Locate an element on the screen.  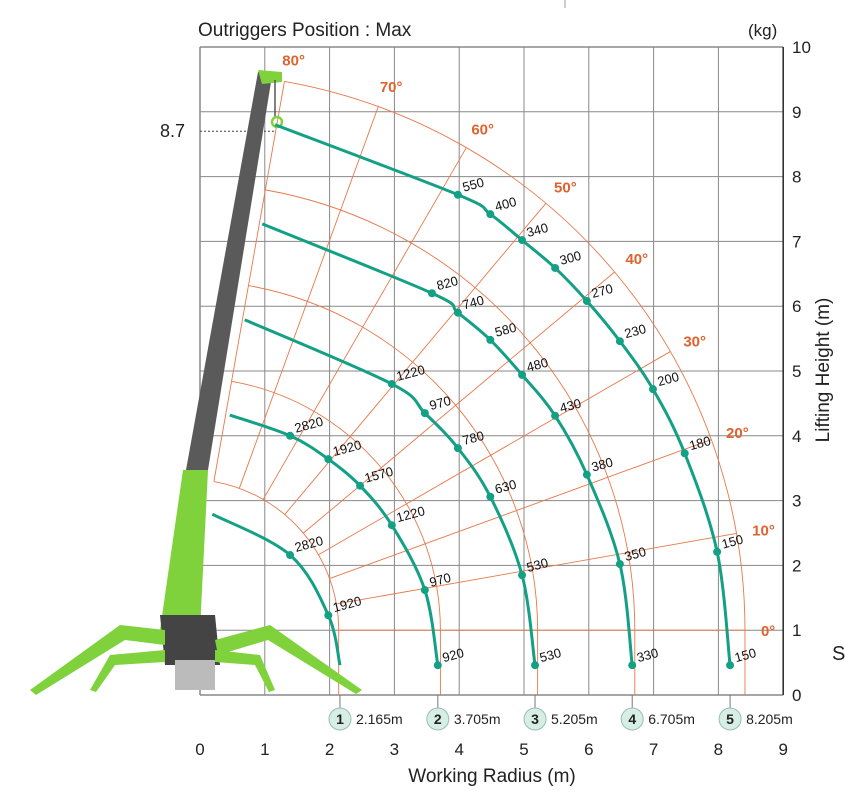
x-tick-label: 5 is located at coordinates (523, 749).